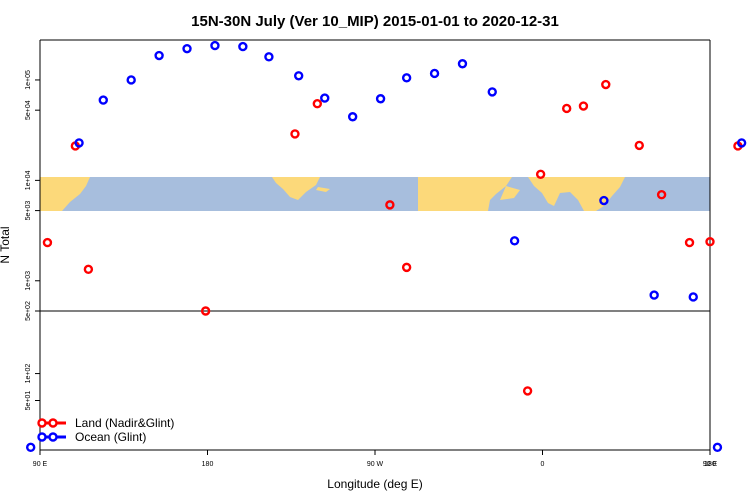 The image size is (750, 500). Describe the element at coordinates (323, 189) in the screenshot. I see `map-land-cuba` at that location.